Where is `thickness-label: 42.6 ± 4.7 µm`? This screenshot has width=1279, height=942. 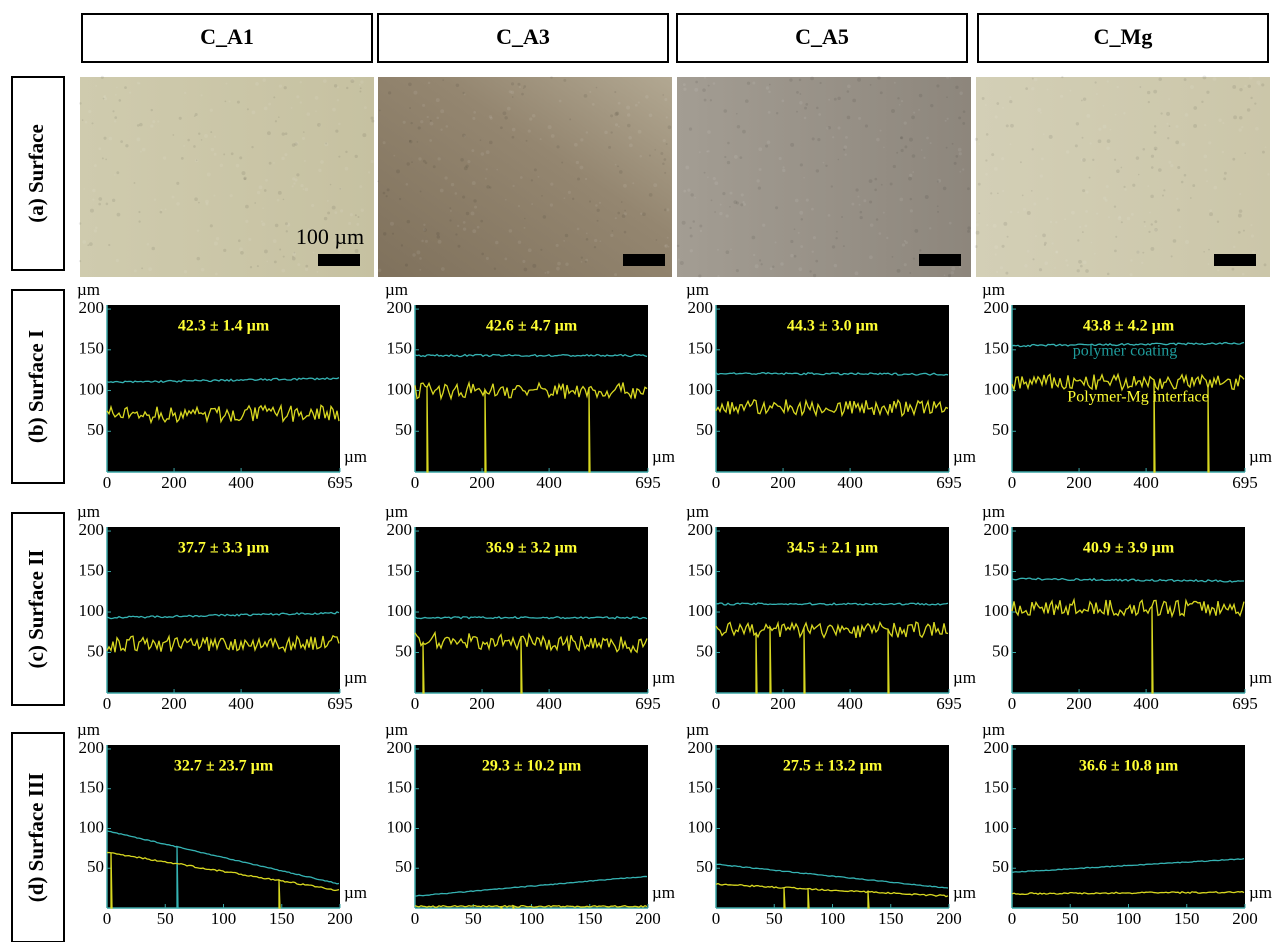
thickness-label: 42.6 ± 4.7 µm is located at coordinates (532, 326).